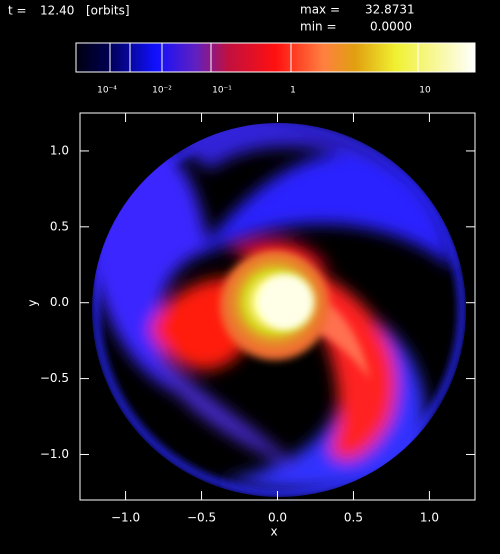 This screenshot has height=554, width=500. Describe the element at coordinates (264, 57) in the screenshot. I see `colorbar-lines` at that location.